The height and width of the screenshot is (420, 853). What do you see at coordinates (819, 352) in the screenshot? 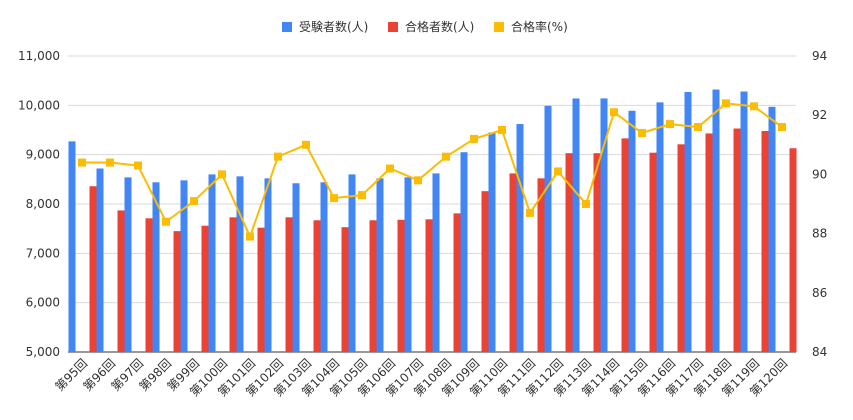
I see `right-tick-label: 84` at bounding box center [819, 352].